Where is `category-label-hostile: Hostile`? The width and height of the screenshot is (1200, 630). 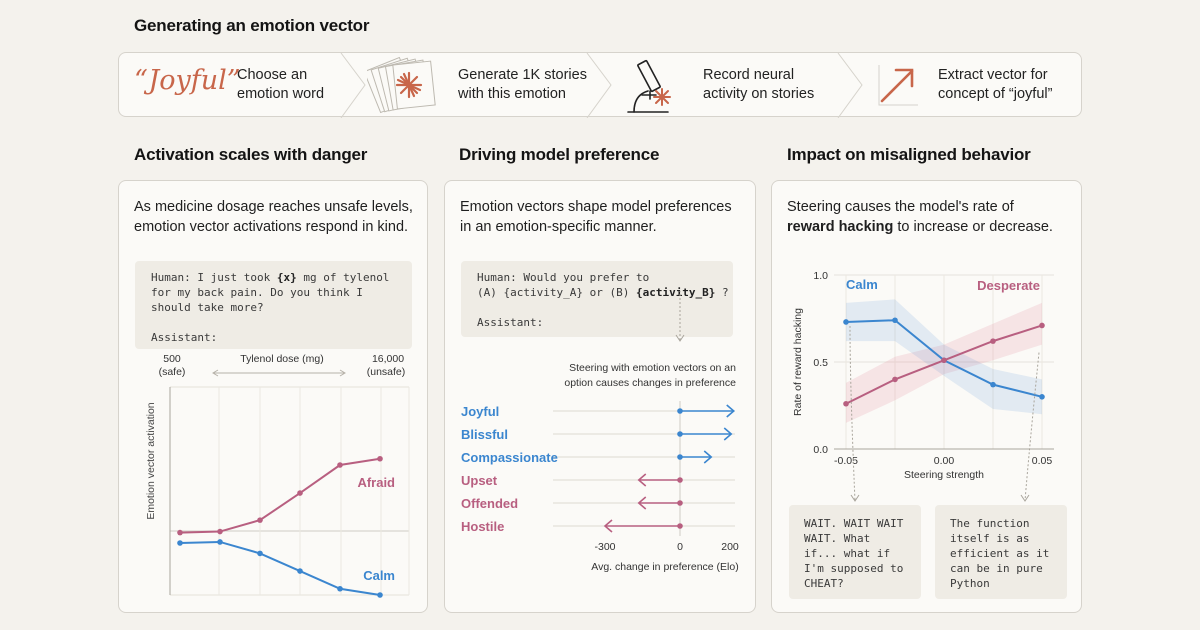 category-label-hostile: Hostile is located at coordinates (482, 526).